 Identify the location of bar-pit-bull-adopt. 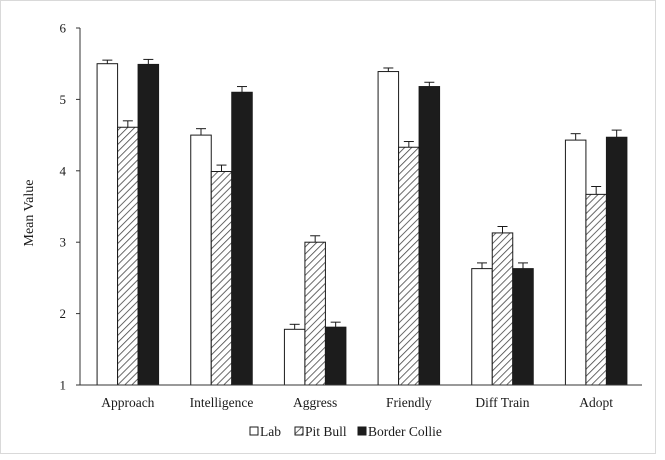
(596, 289).